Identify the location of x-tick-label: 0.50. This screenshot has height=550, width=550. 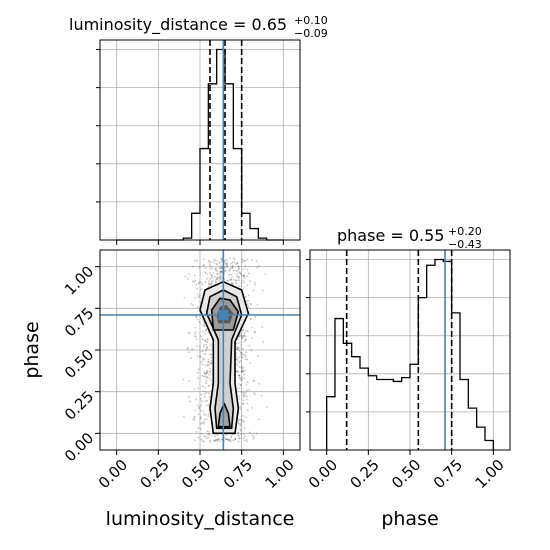
(406, 474).